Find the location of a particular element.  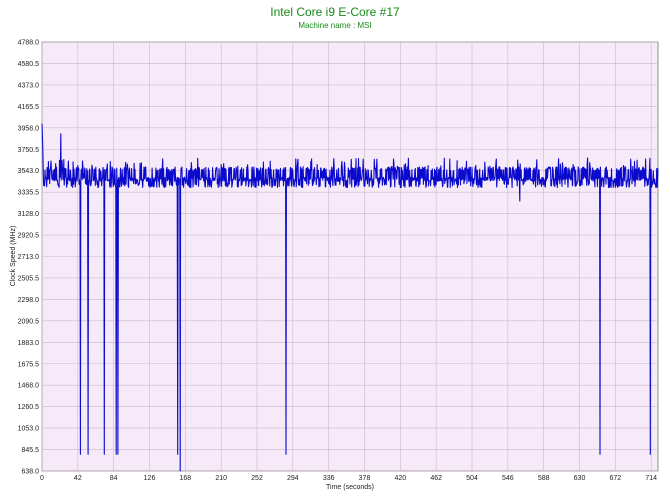

y-tick-label: 1883.0 is located at coordinates (29, 343).